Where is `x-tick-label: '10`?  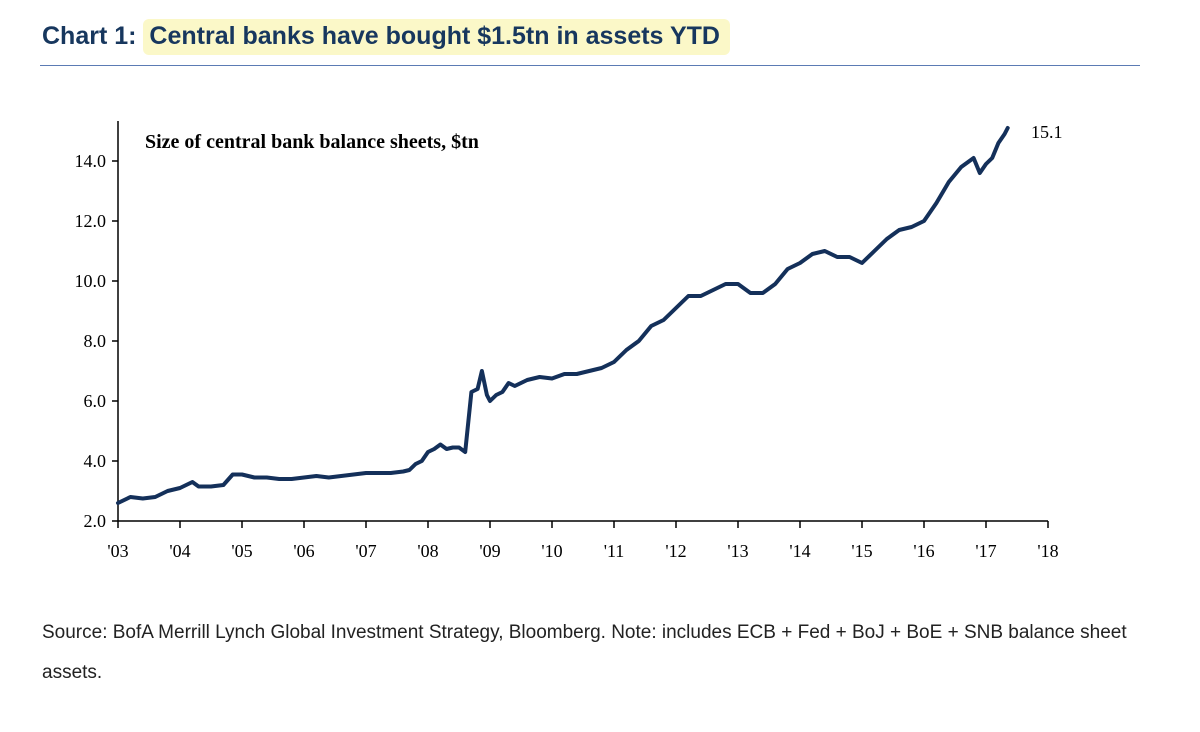 x-tick-label: '10 is located at coordinates (551, 551).